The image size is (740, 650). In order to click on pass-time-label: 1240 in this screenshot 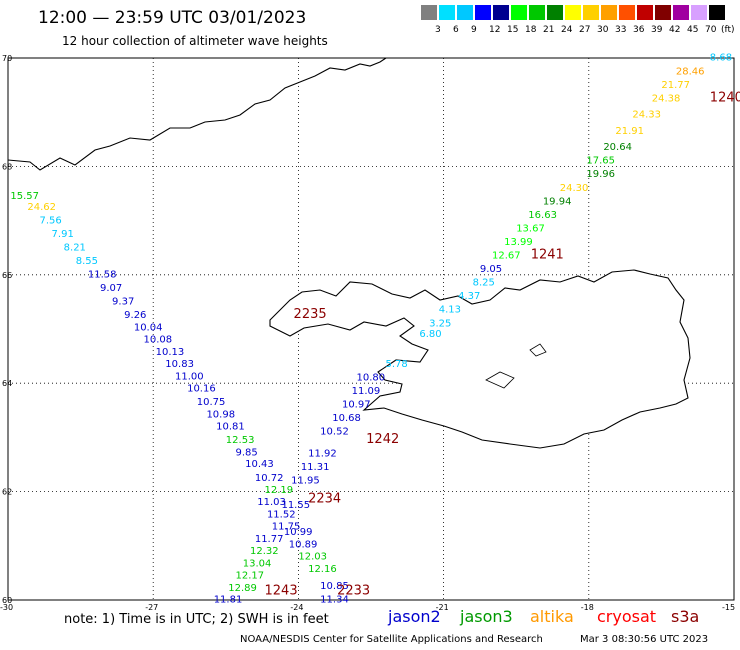, I will do `click(725, 97)`.